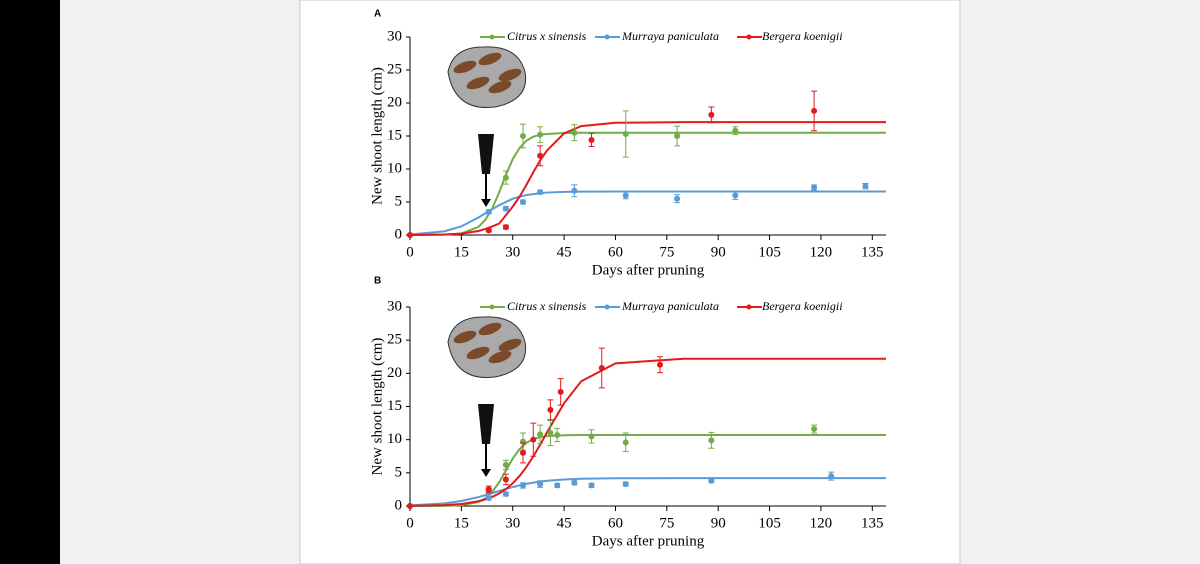 The height and width of the screenshot is (564, 1200). What do you see at coordinates (615, 523) in the screenshot?
I see `x-tick-label: 60` at bounding box center [615, 523].